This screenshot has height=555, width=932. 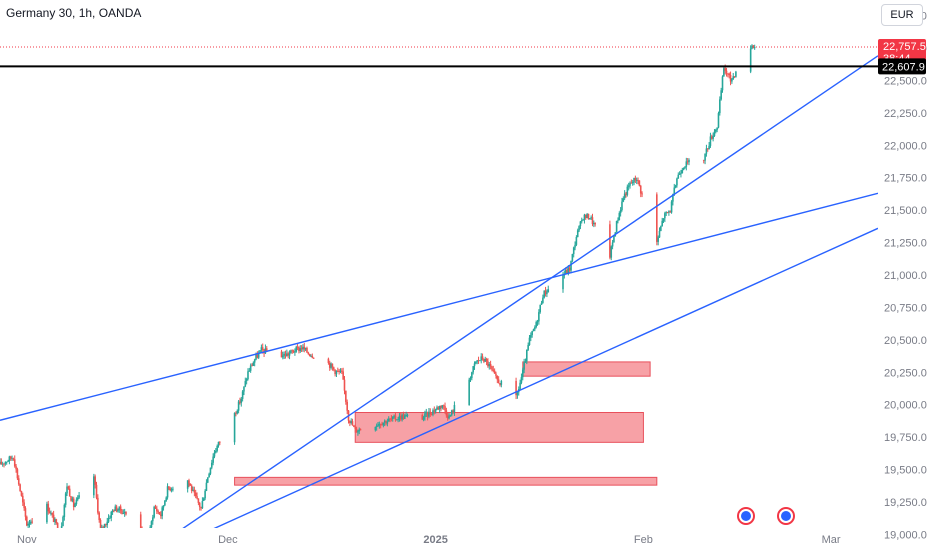 What do you see at coordinates (903, 67) in the screenshot?
I see `horizontal-level-label: 22,607.9` at bounding box center [903, 67].